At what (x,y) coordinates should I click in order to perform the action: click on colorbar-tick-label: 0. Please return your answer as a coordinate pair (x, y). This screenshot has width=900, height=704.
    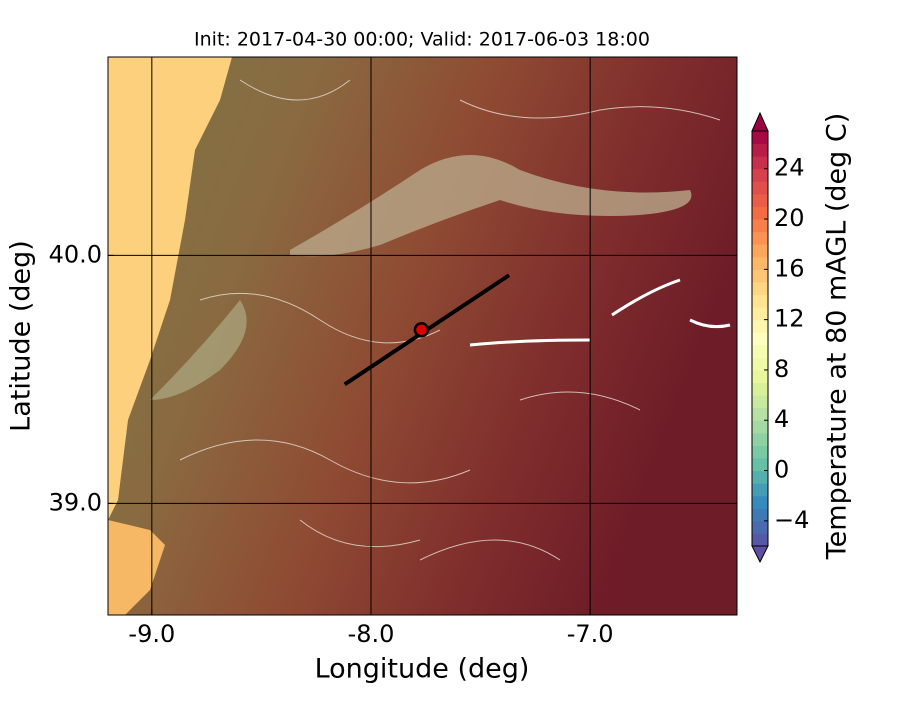
    Looking at the image, I should click on (781, 470).